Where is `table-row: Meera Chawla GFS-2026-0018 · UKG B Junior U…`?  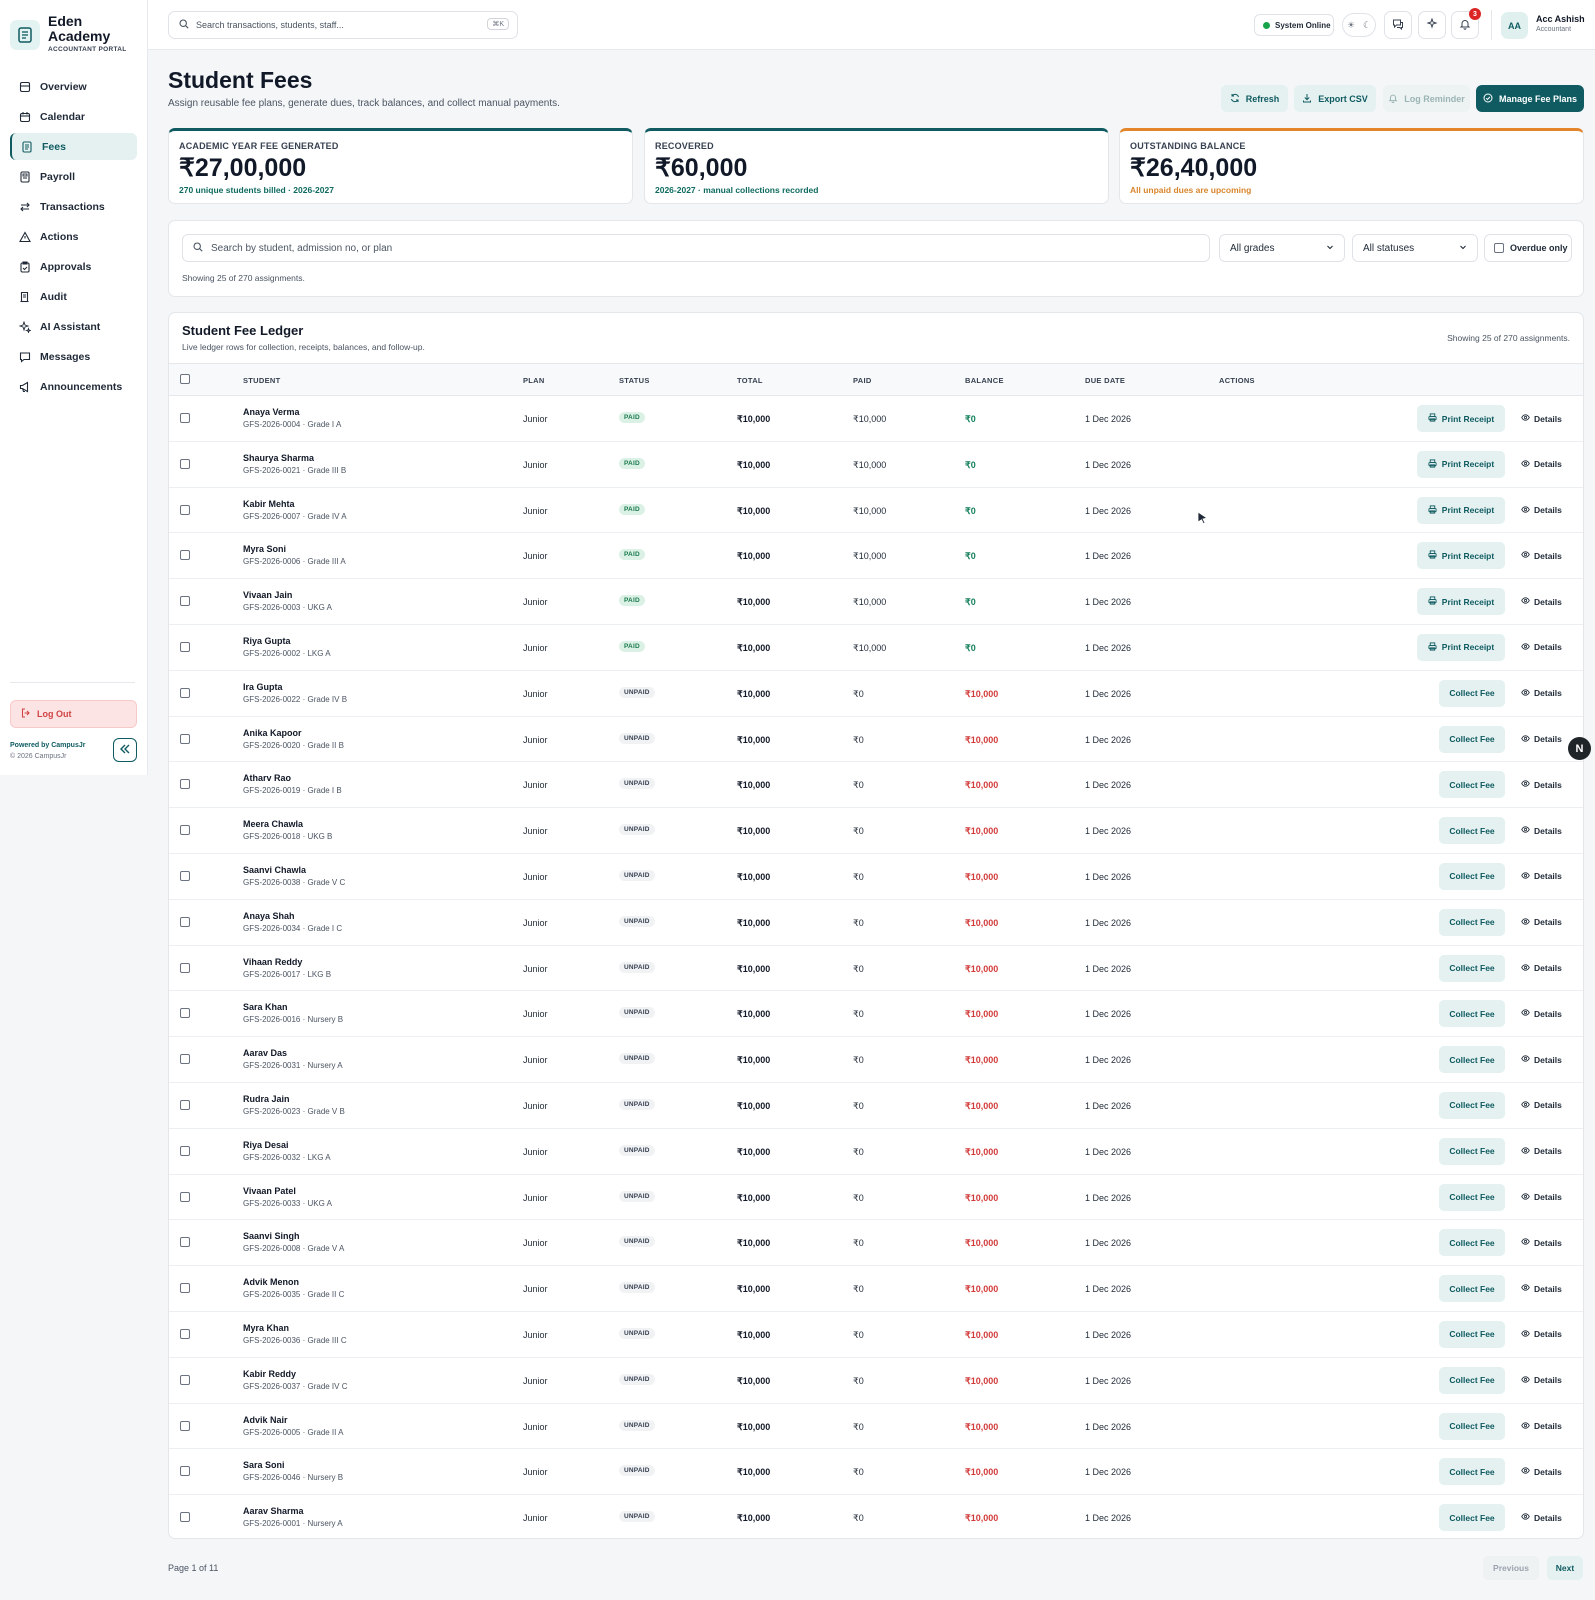 table-row: Meera Chawla GFS-2026-0018 · UKG B Junior U… is located at coordinates (876, 831).